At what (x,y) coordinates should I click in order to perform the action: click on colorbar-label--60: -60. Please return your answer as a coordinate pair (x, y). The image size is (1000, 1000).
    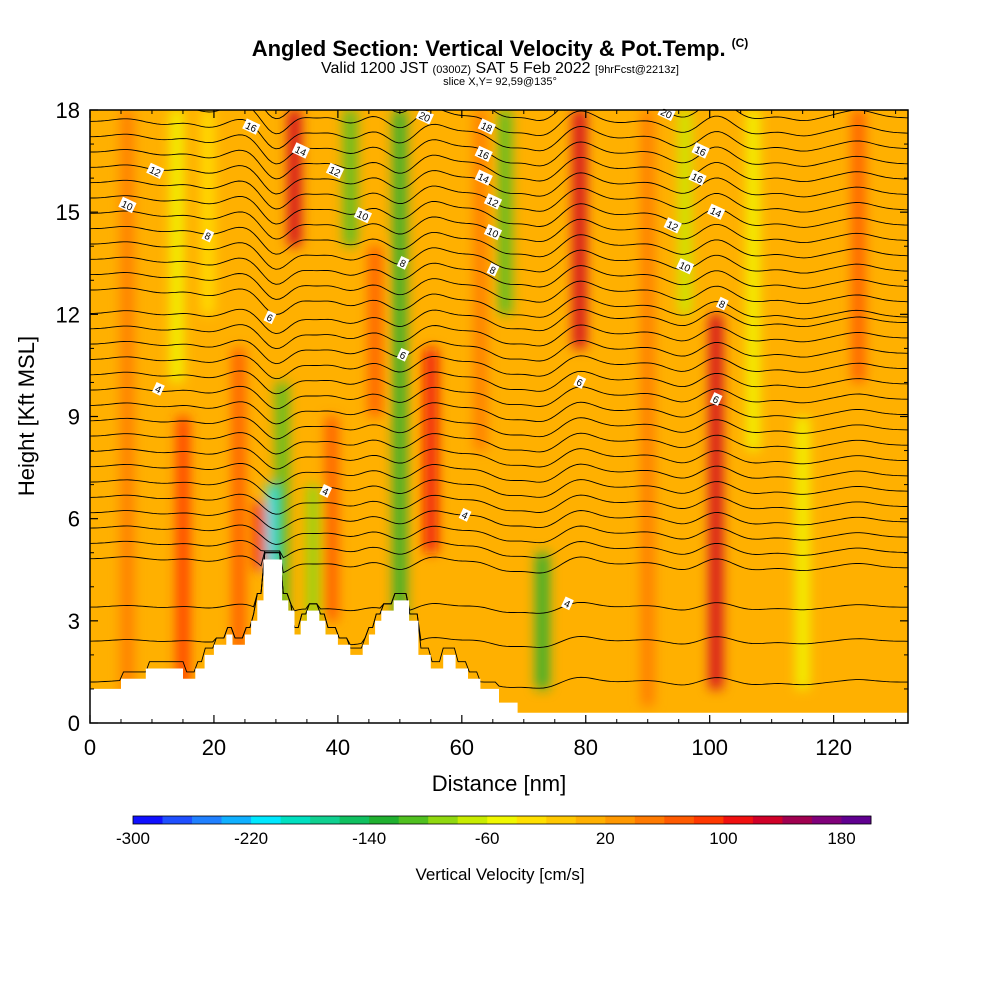
    Looking at the image, I should click on (487, 838).